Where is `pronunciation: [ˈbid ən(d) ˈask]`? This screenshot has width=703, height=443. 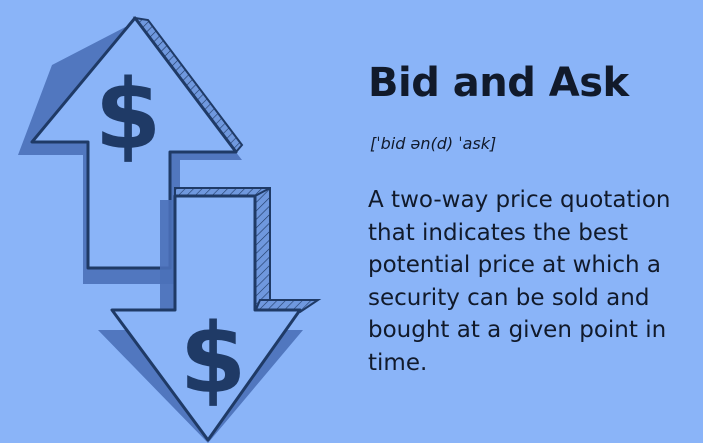 pronunciation: [ˈbid ən(d) ˈask] is located at coordinates (433, 143).